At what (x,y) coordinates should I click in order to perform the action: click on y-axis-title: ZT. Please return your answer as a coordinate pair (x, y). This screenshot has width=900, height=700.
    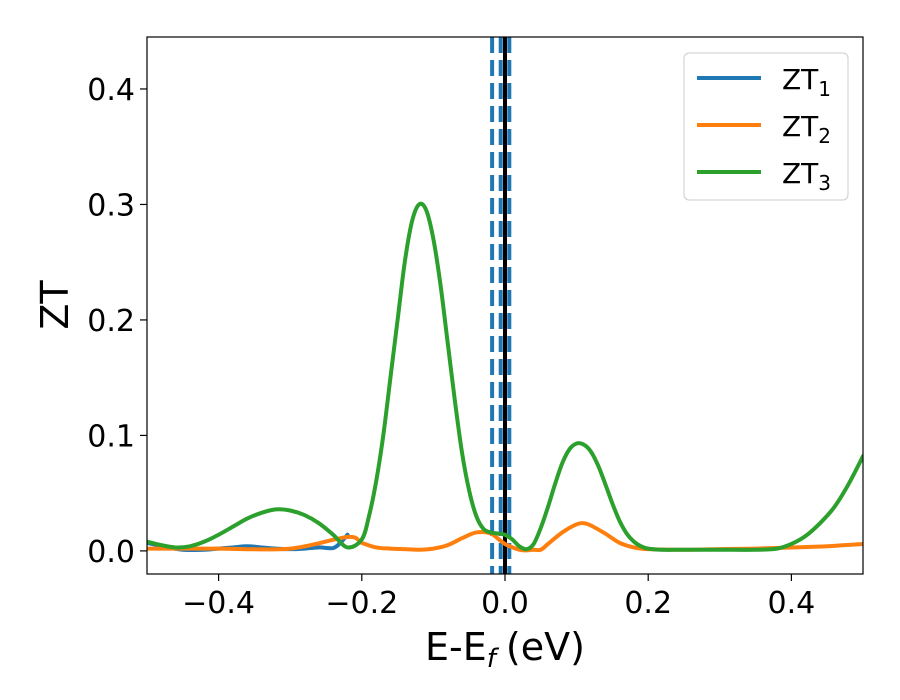
    Looking at the image, I should click on (55, 305).